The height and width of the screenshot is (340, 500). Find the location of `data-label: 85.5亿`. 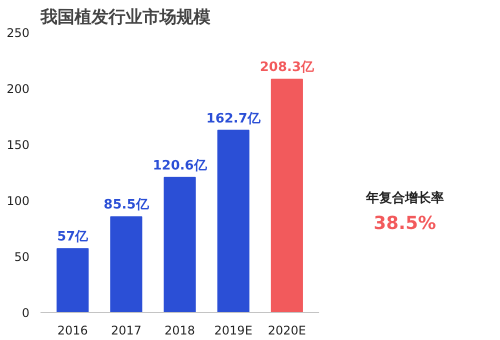

data-label: 85.5亿 is located at coordinates (127, 205).